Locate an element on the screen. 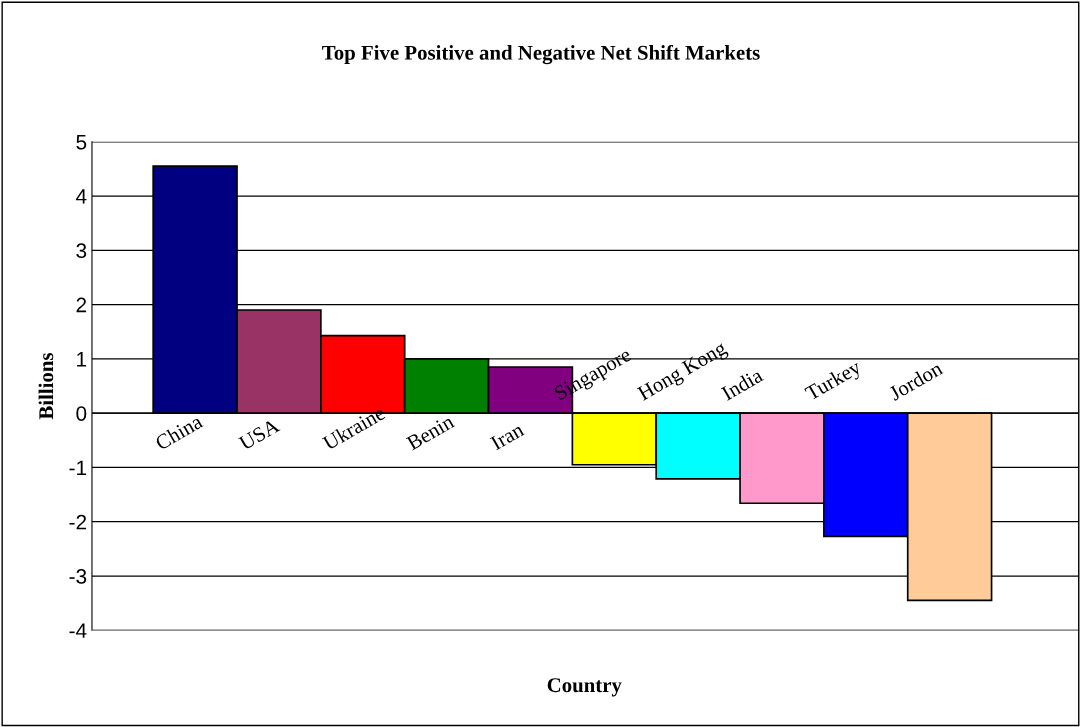  chart-title: Top Five Positive and Negative Net Shift Markets is located at coordinates (541, 54).